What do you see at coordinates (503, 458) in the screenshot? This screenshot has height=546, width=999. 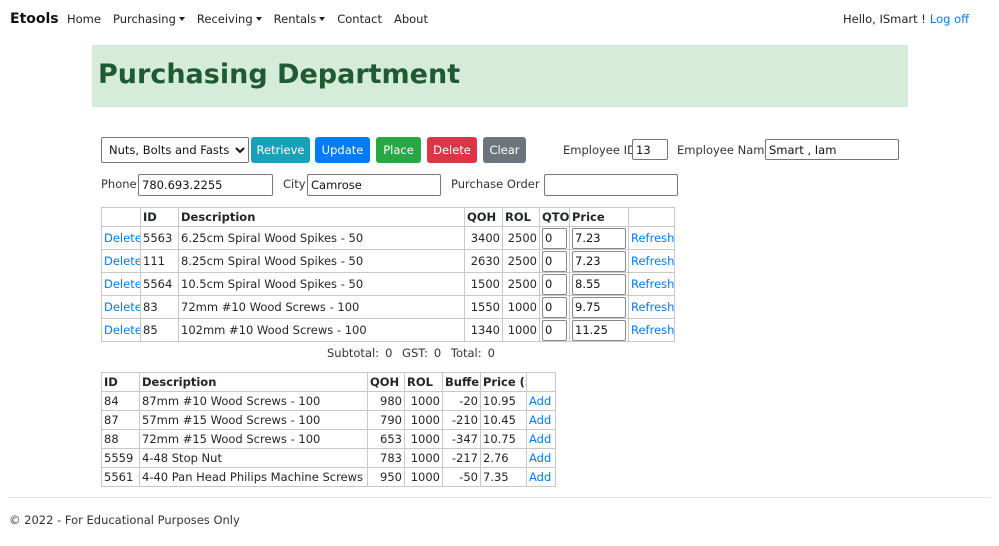 I see `cell: 2.76` at bounding box center [503, 458].